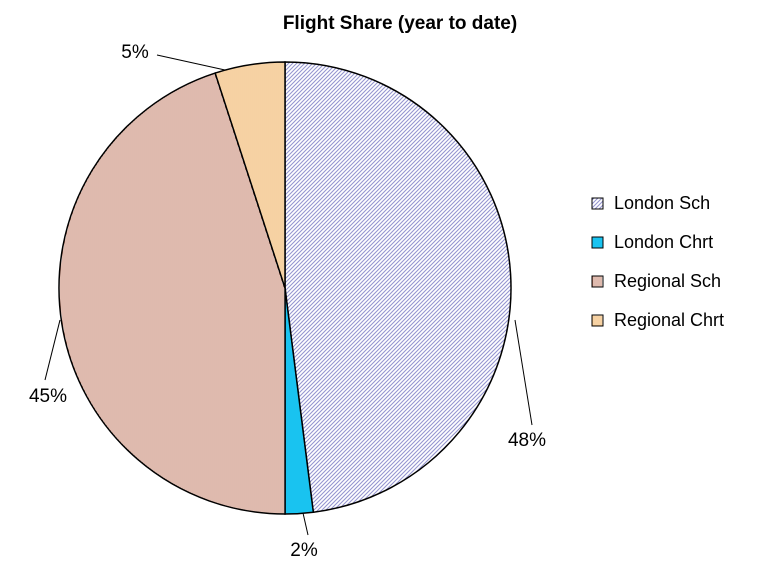 Image resolution: width=771 pixels, height=563 pixels. Describe the element at coordinates (48, 396) in the screenshot. I see `data-label: 45%` at that location.